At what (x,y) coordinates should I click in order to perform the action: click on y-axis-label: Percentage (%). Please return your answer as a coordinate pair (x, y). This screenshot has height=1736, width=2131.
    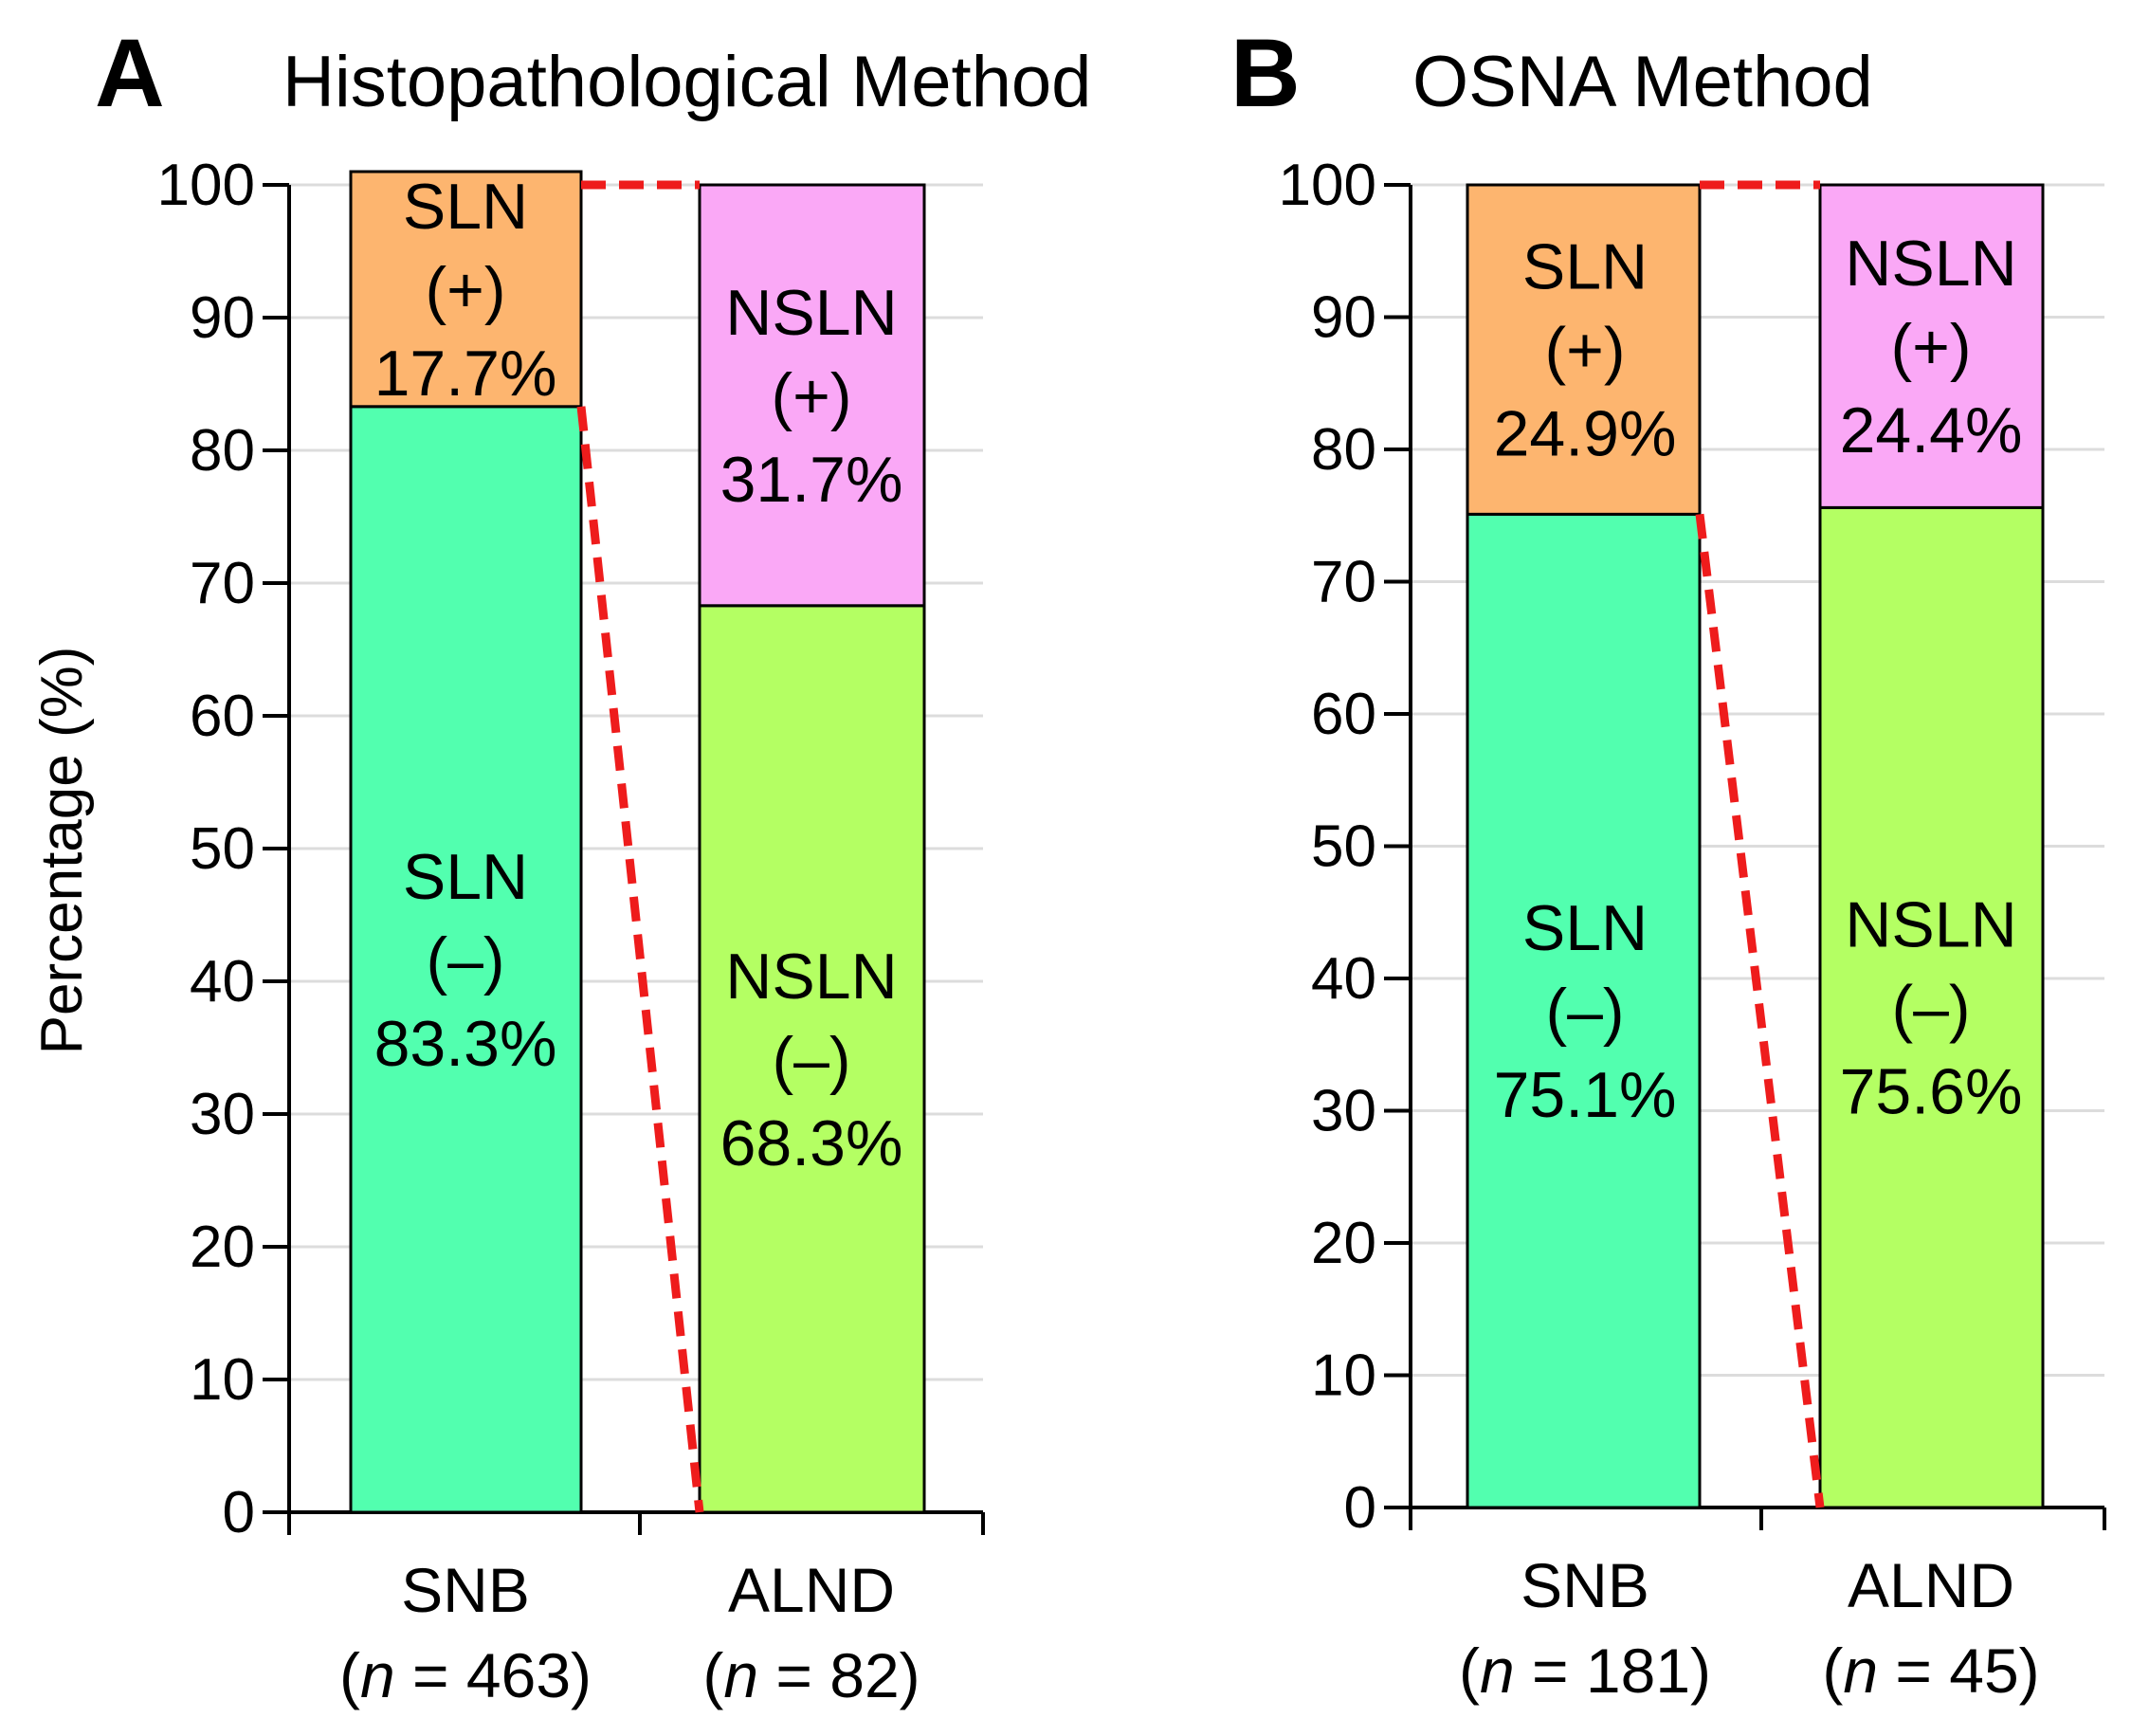
    Looking at the image, I should click on (62, 851).